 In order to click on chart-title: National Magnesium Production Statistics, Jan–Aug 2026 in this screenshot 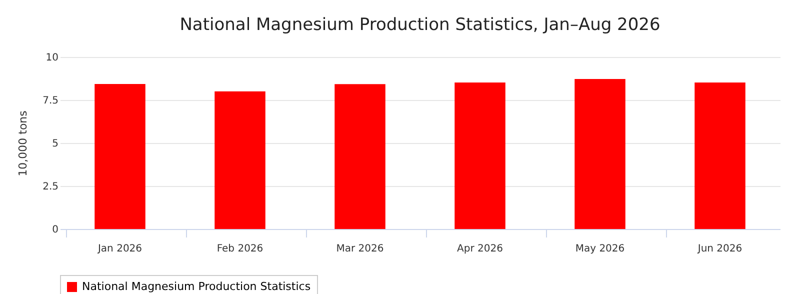, I will do `click(420, 25)`.